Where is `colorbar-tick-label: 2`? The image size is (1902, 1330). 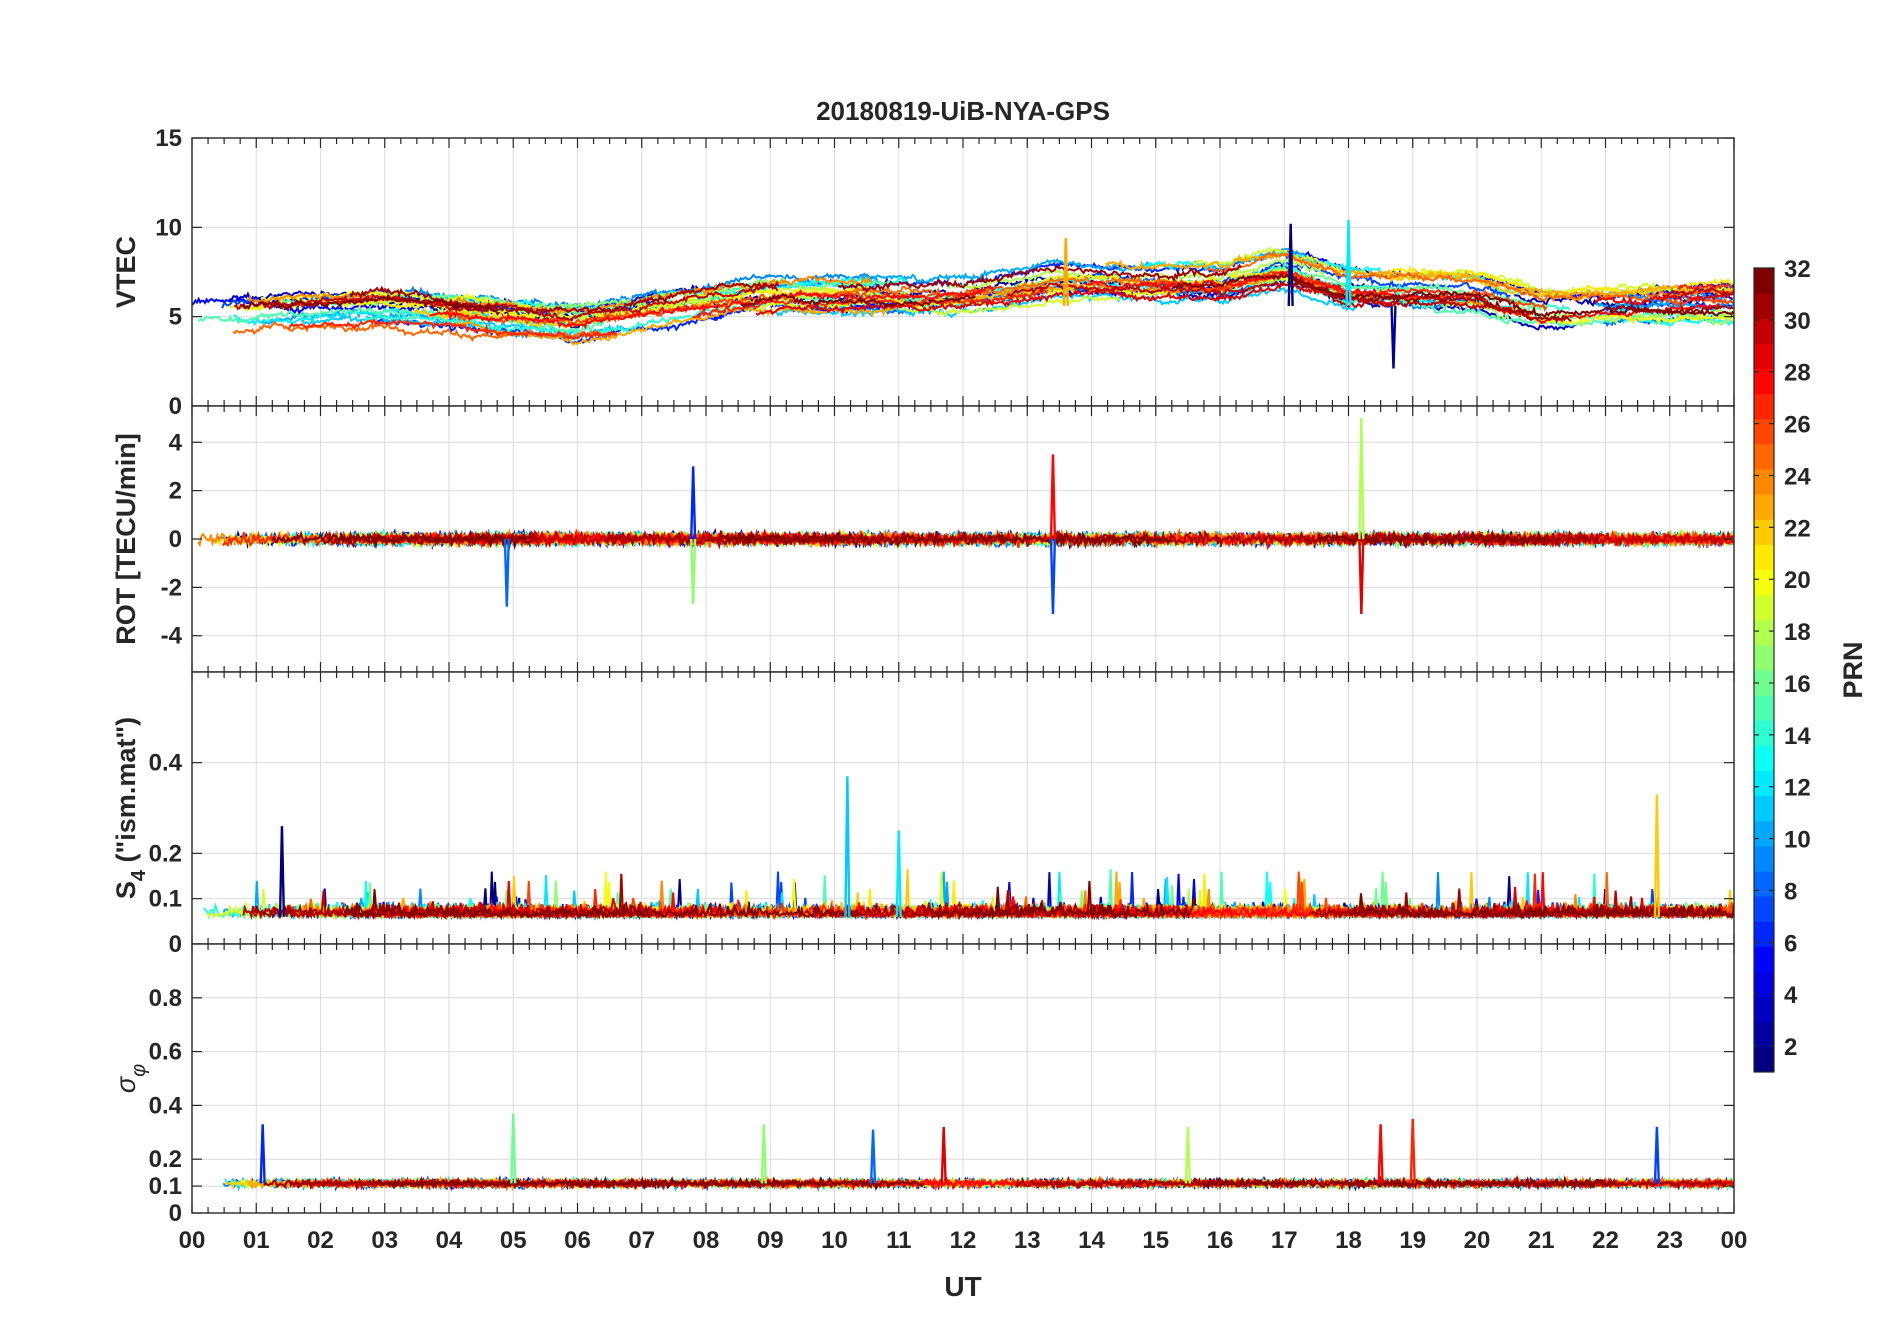
colorbar-tick-label: 2 is located at coordinates (1790, 1047).